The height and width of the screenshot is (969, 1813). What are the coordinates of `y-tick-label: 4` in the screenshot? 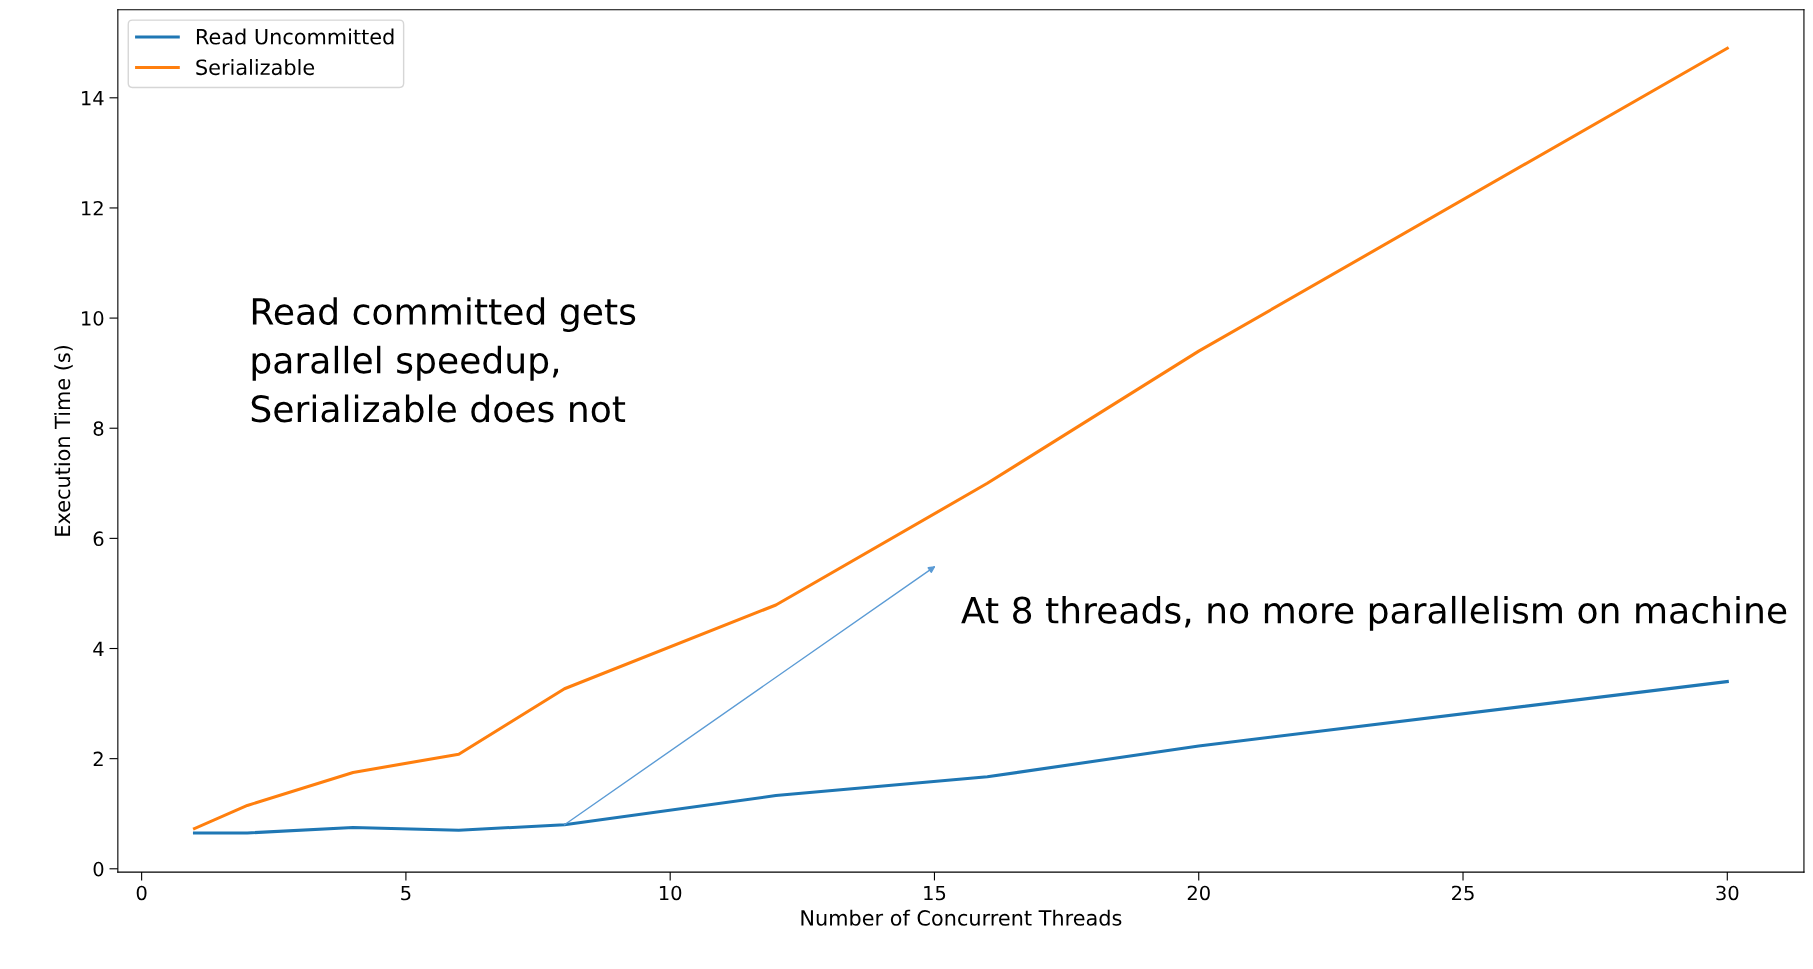 It's located at (98, 648).